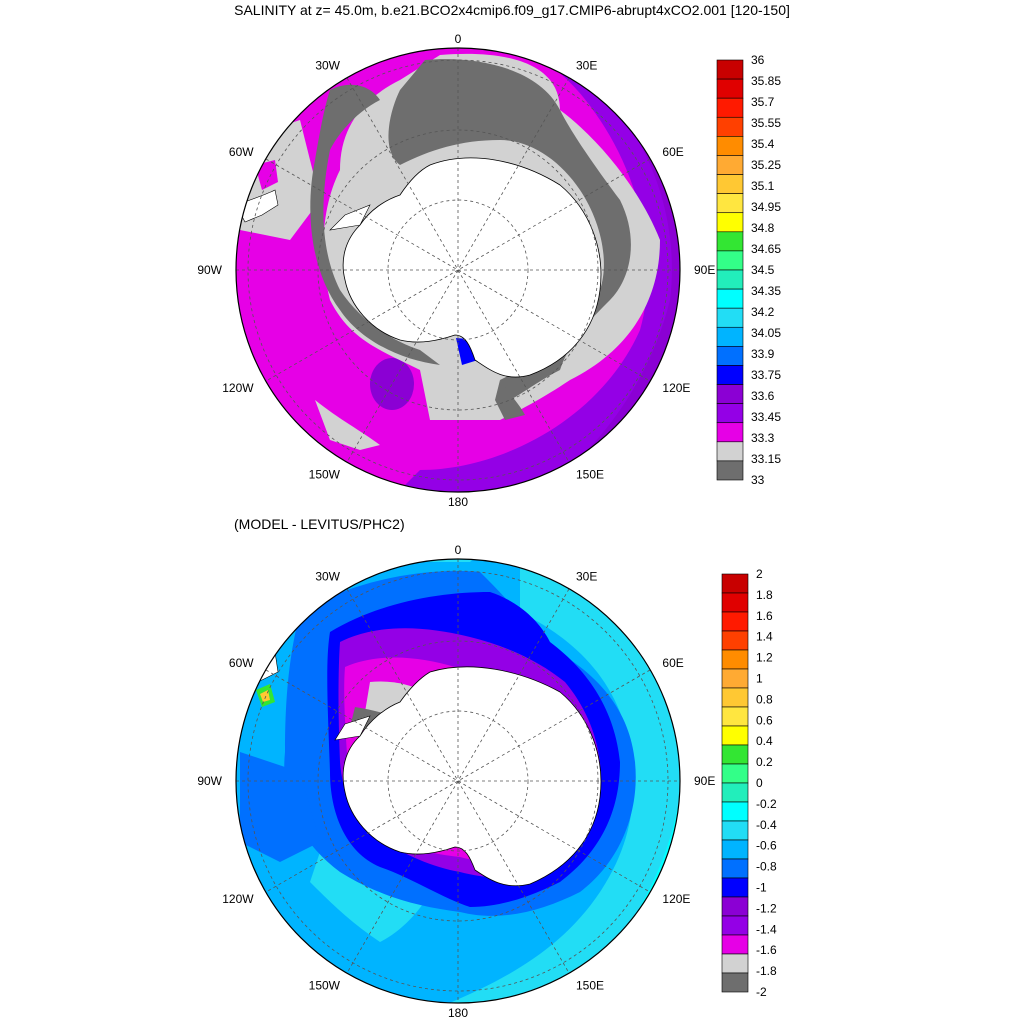 The width and height of the screenshot is (1024, 1024). Describe the element at coordinates (766, 867) in the screenshot. I see `colorbar-label: -0.8` at that location.